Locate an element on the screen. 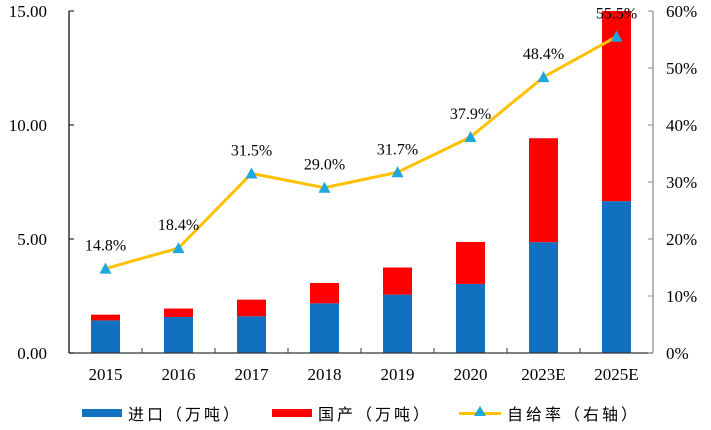 The width and height of the screenshot is (711, 430). right-tick-label: 60% is located at coordinates (681, 11).